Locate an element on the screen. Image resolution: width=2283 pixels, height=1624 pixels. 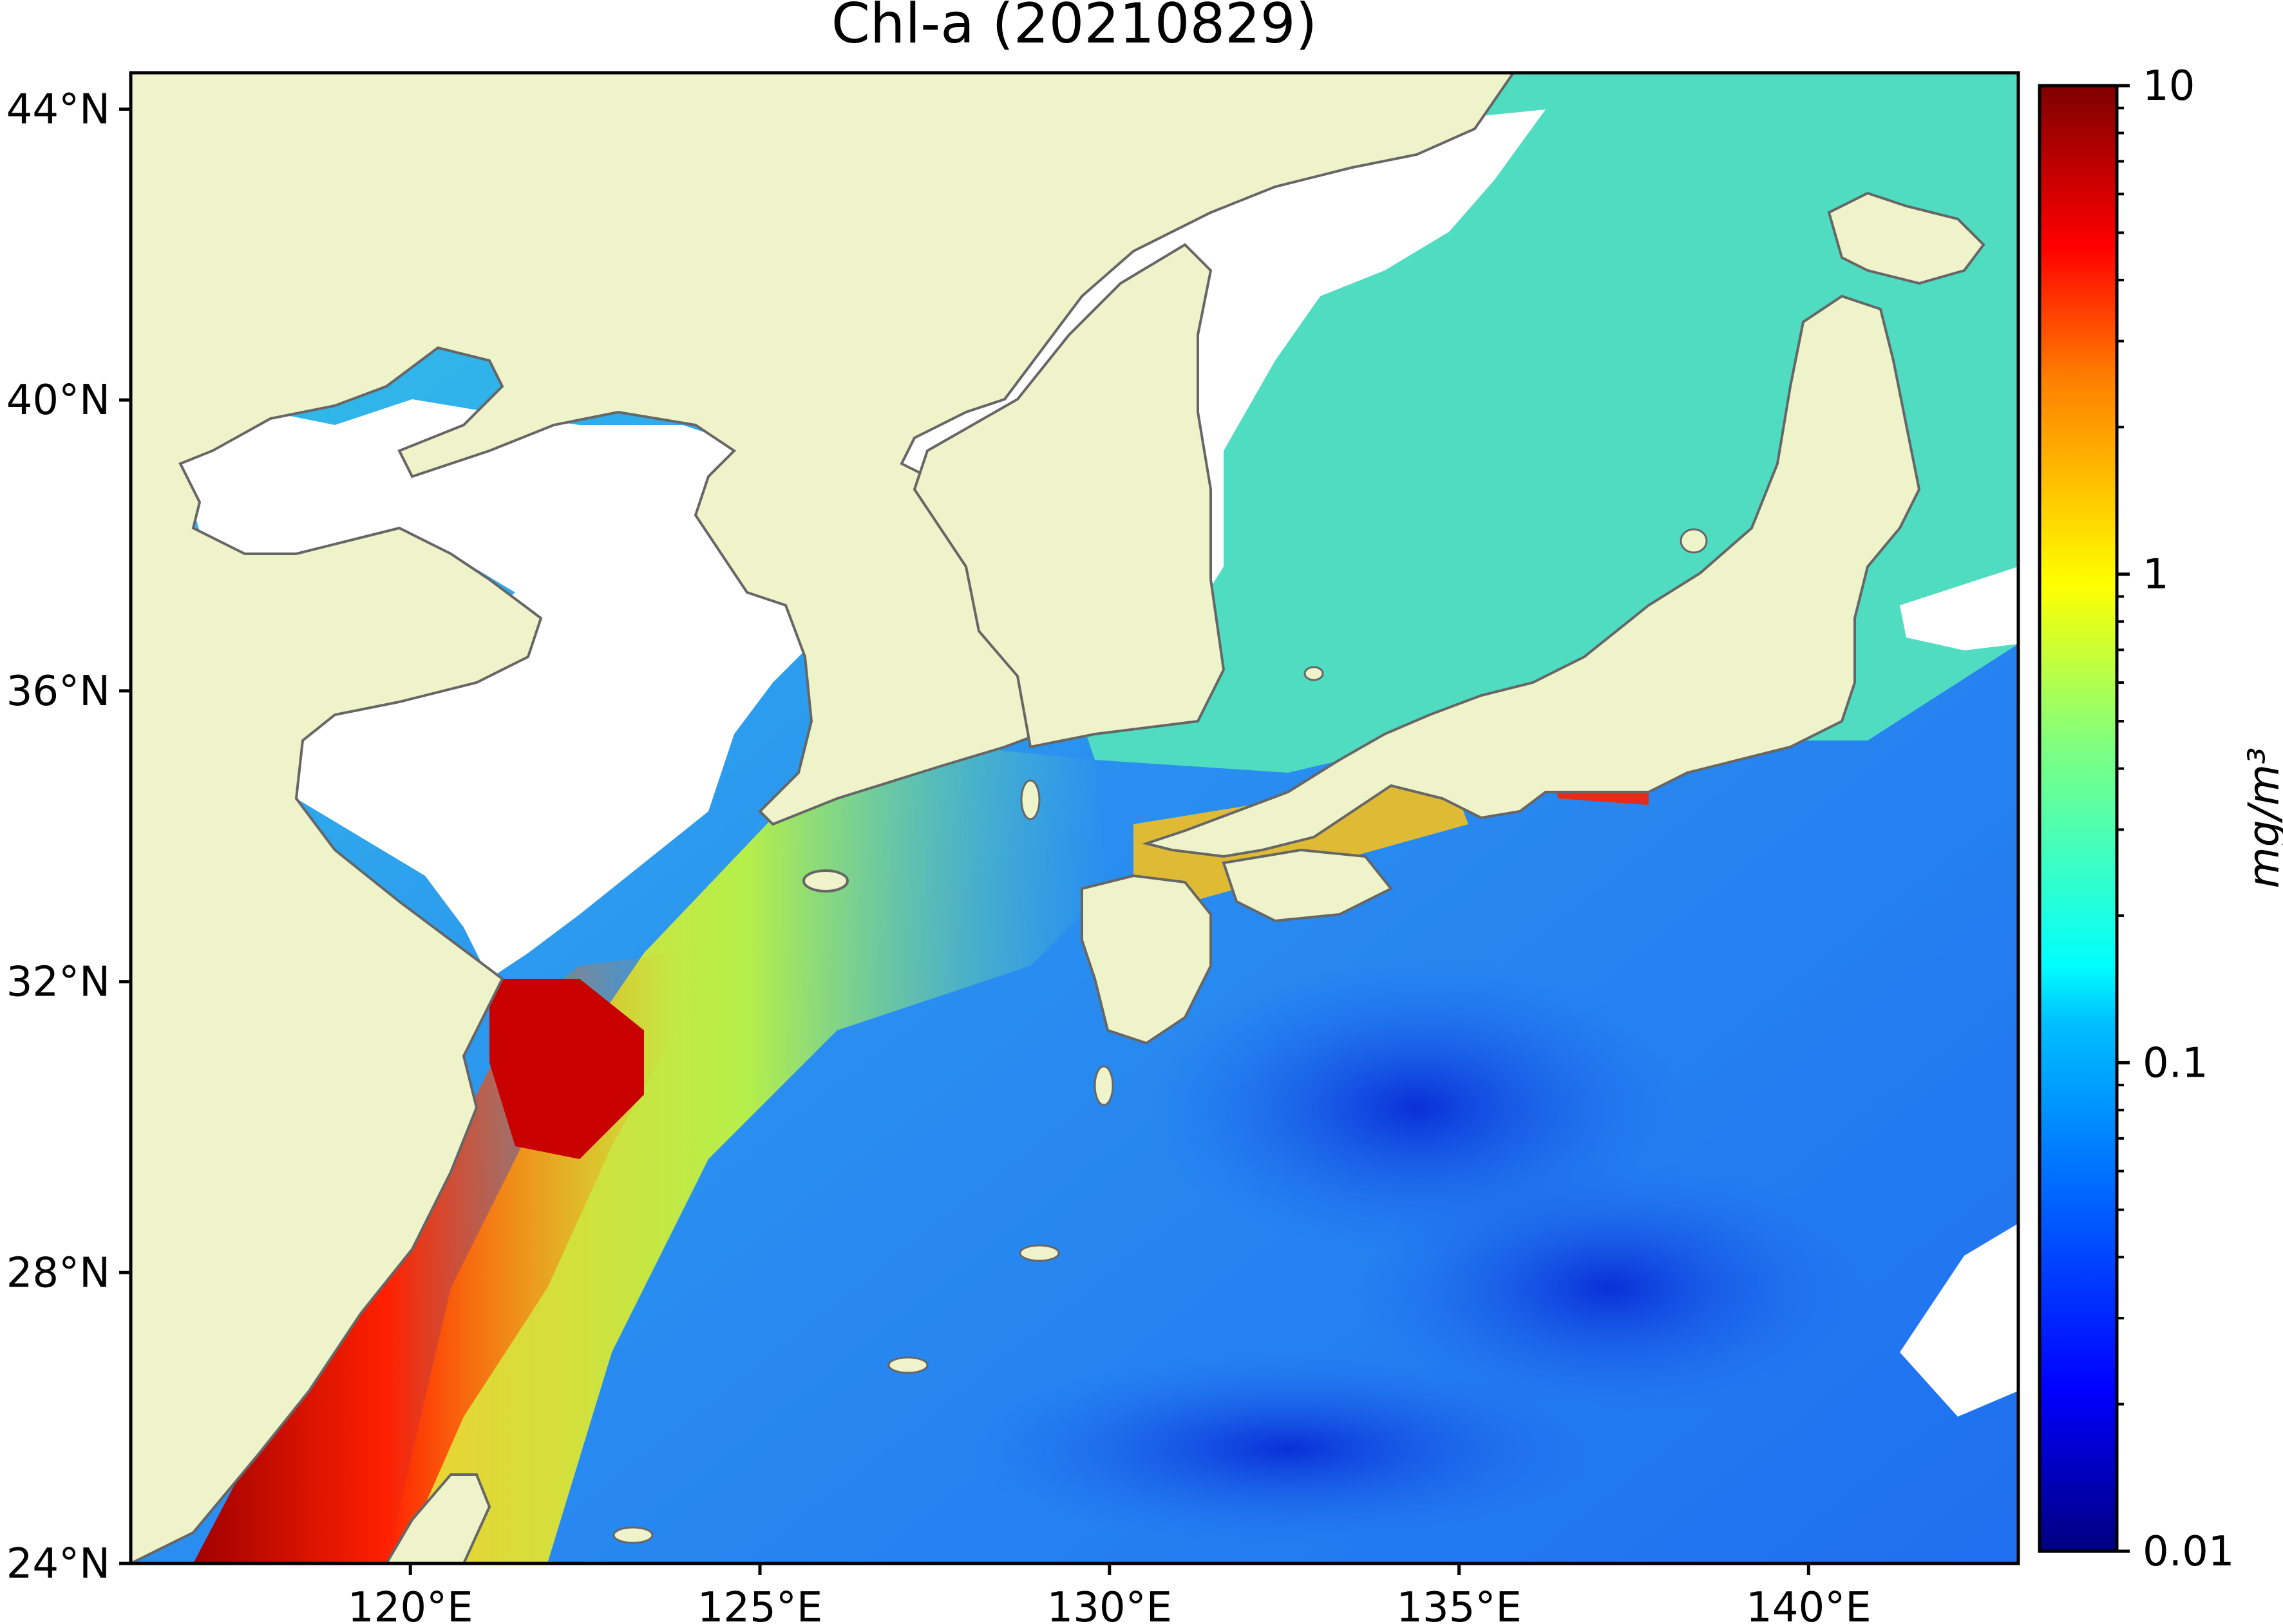
x-tick-label: 130°E is located at coordinates (1109, 1604).